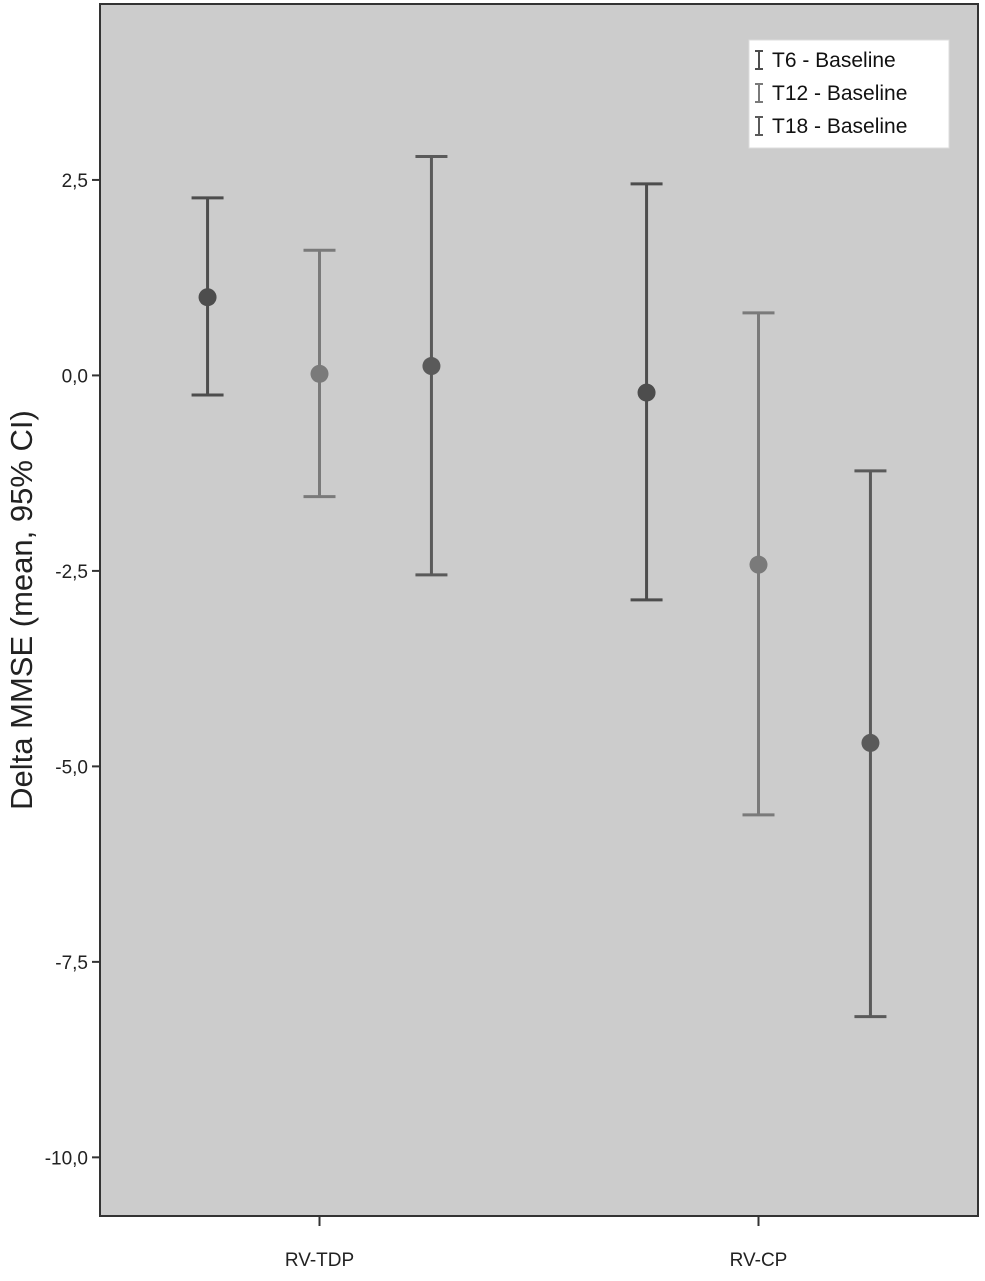  Describe the element at coordinates (71, 572) in the screenshot. I see `y-tick-label: -2,5` at that location.